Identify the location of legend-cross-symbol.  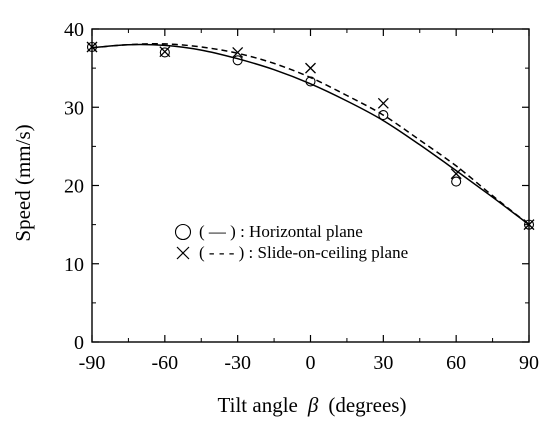
(183, 253).